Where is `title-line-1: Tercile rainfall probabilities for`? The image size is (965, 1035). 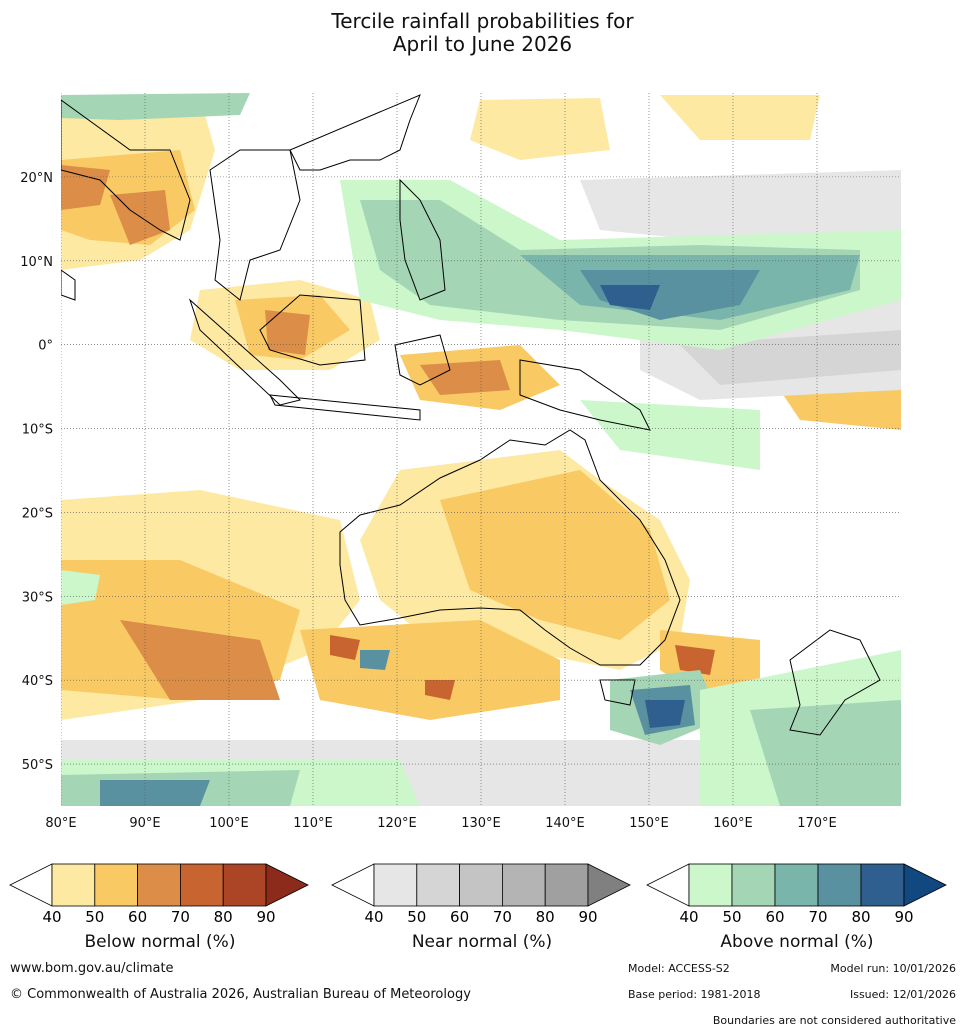
title-line-1: Tercile rainfall probabilities for is located at coordinates (482, 21).